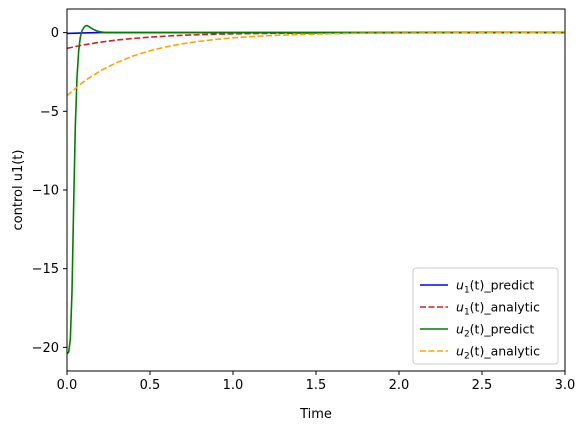  I want to click on legend-label-3: u2(t)_predict, so click(495, 331).